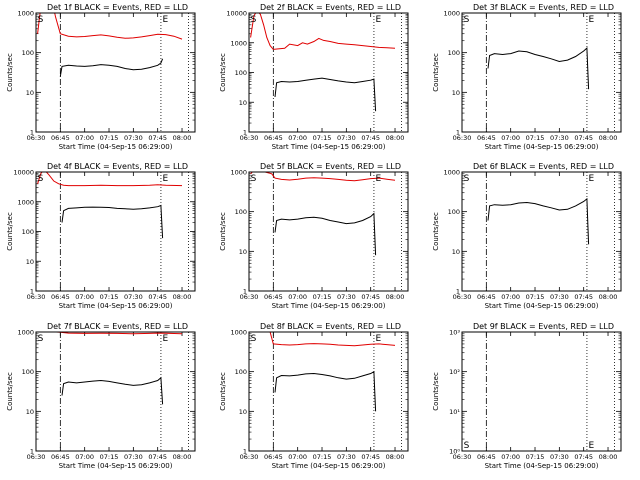 Image resolution: width=640 pixels, height=480 pixels. What do you see at coordinates (236, 14) in the screenshot?
I see `y-tick-label: 10000` at bounding box center [236, 14].